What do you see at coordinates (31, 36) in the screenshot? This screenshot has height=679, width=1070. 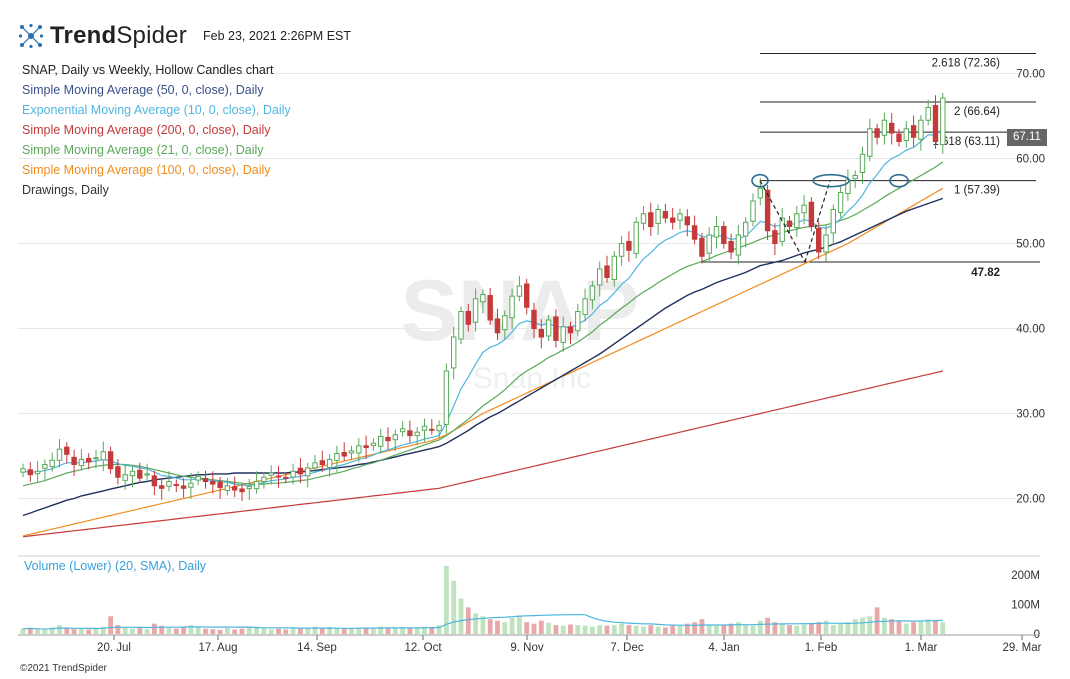 I see `spider-logo-icon` at bounding box center [31, 36].